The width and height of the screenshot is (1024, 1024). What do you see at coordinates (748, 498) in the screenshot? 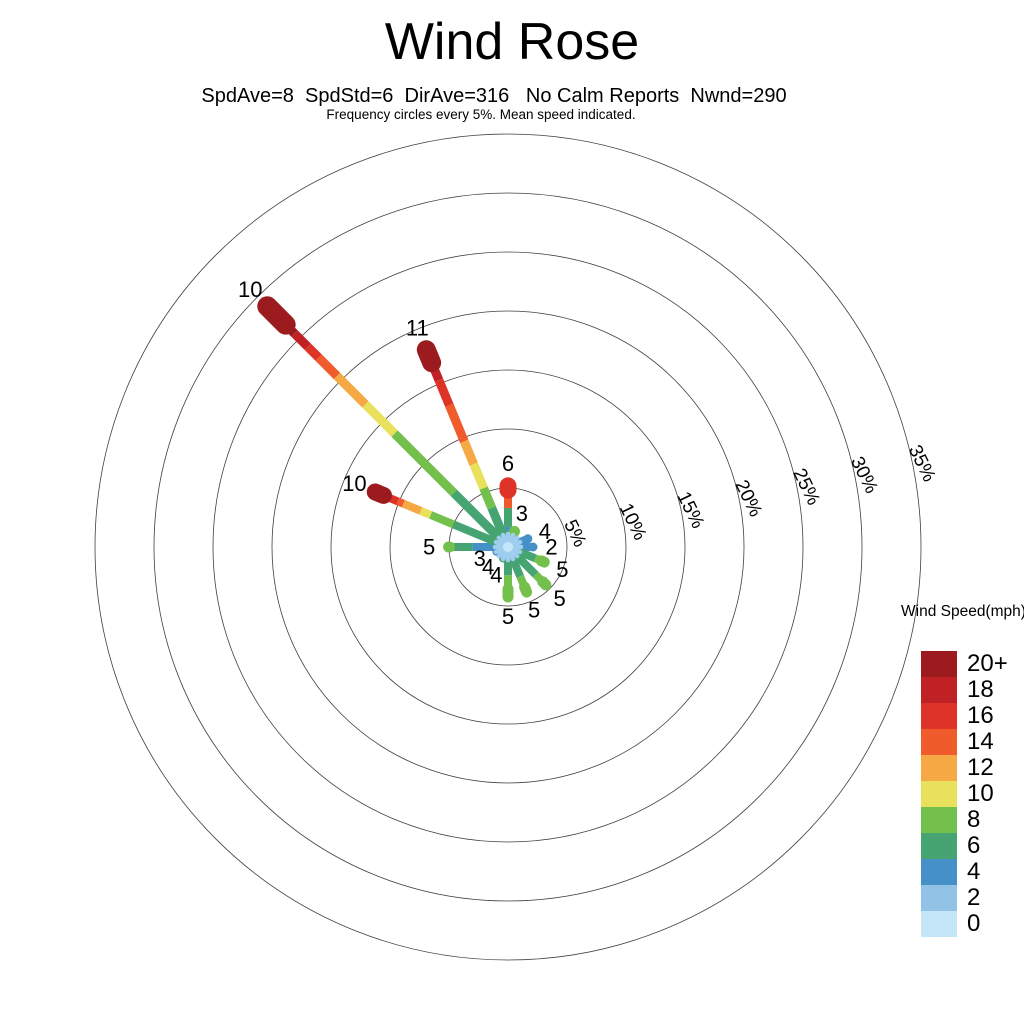
I see `circle-label: 20%` at bounding box center [748, 498].